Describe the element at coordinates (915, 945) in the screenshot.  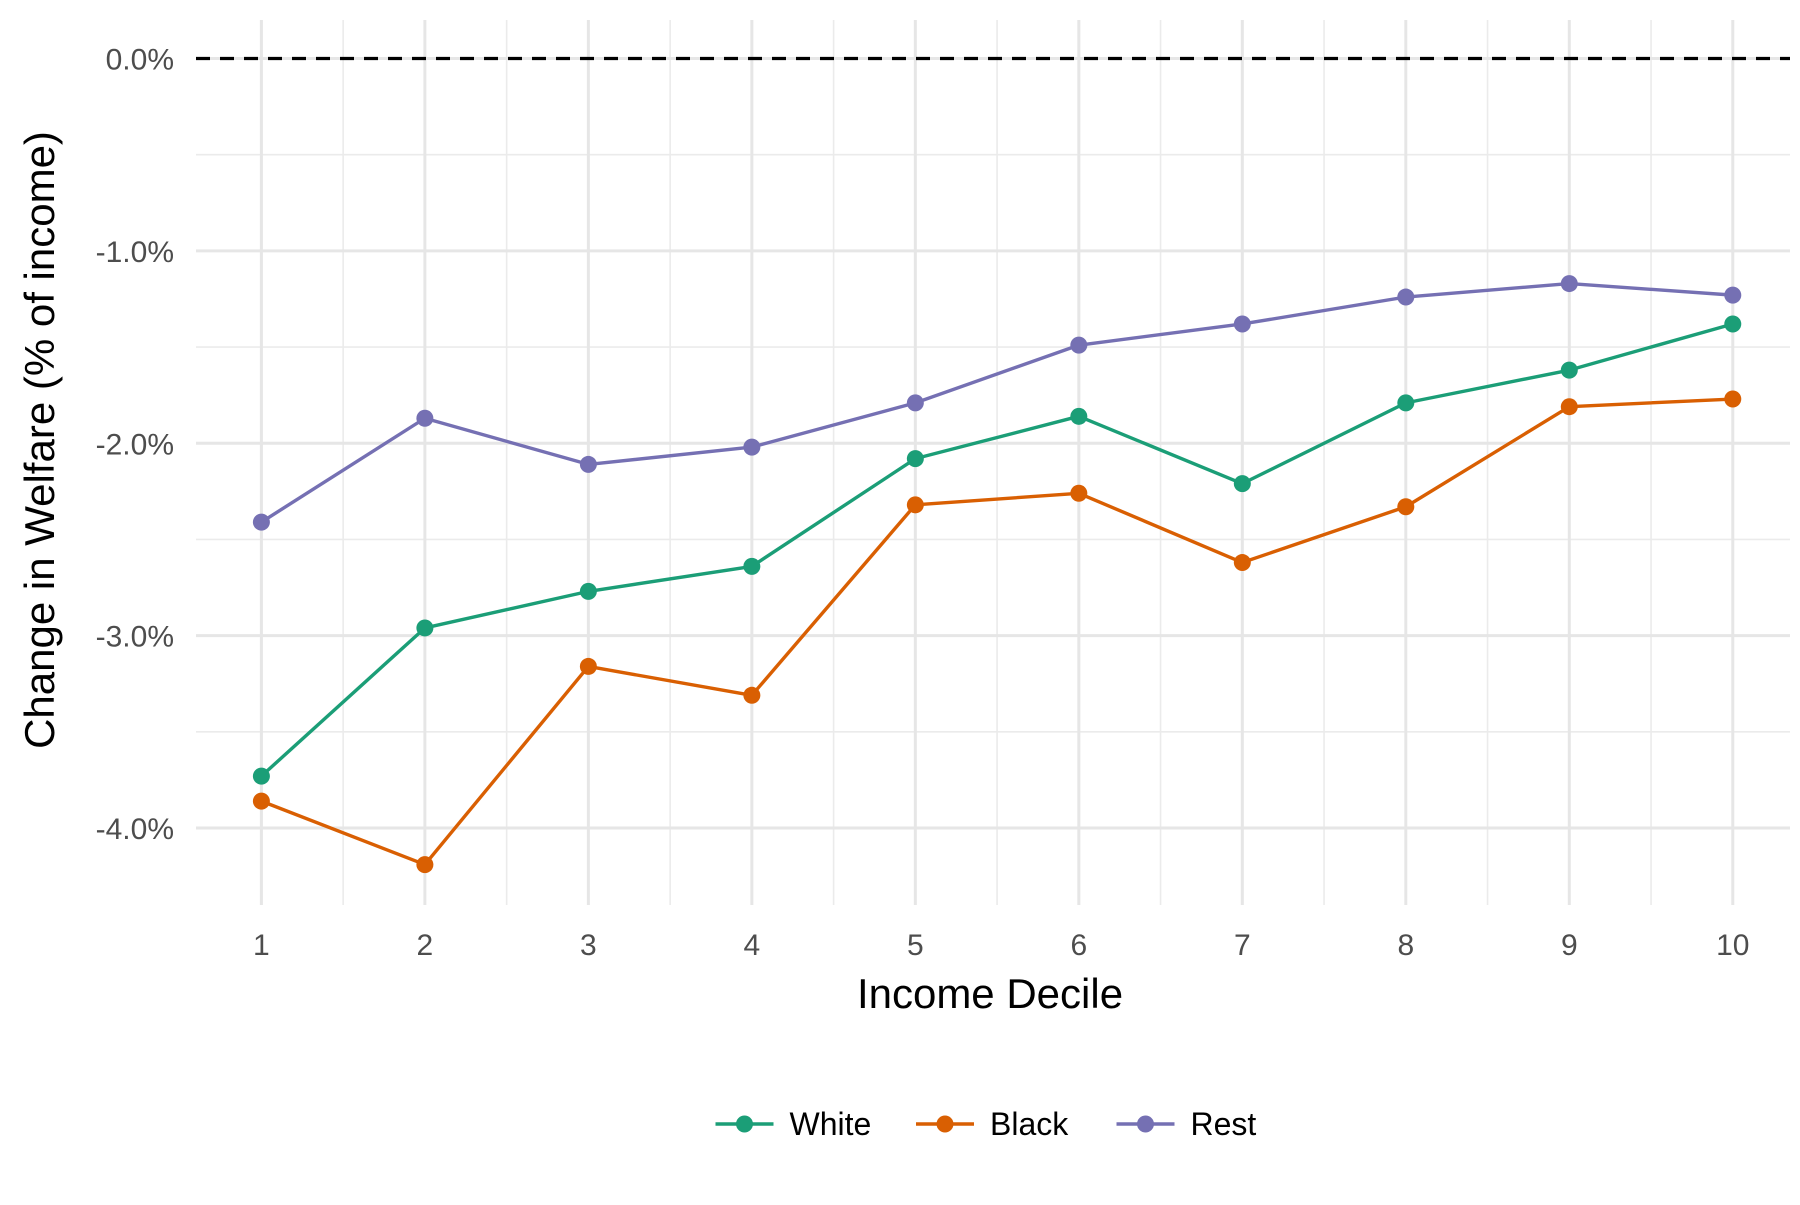
I see `x-tick-label: 5` at that location.